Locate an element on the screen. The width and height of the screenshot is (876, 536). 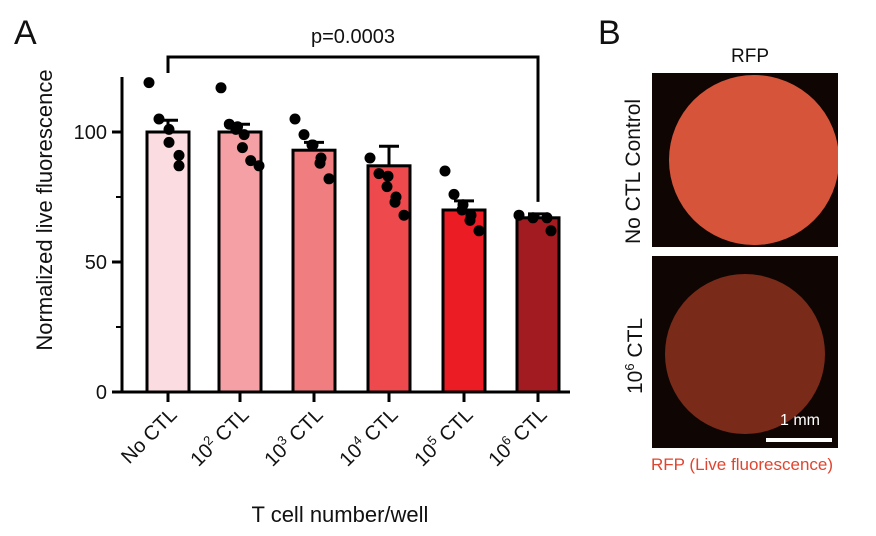
panel-label-a: A is located at coordinates (25, 33).